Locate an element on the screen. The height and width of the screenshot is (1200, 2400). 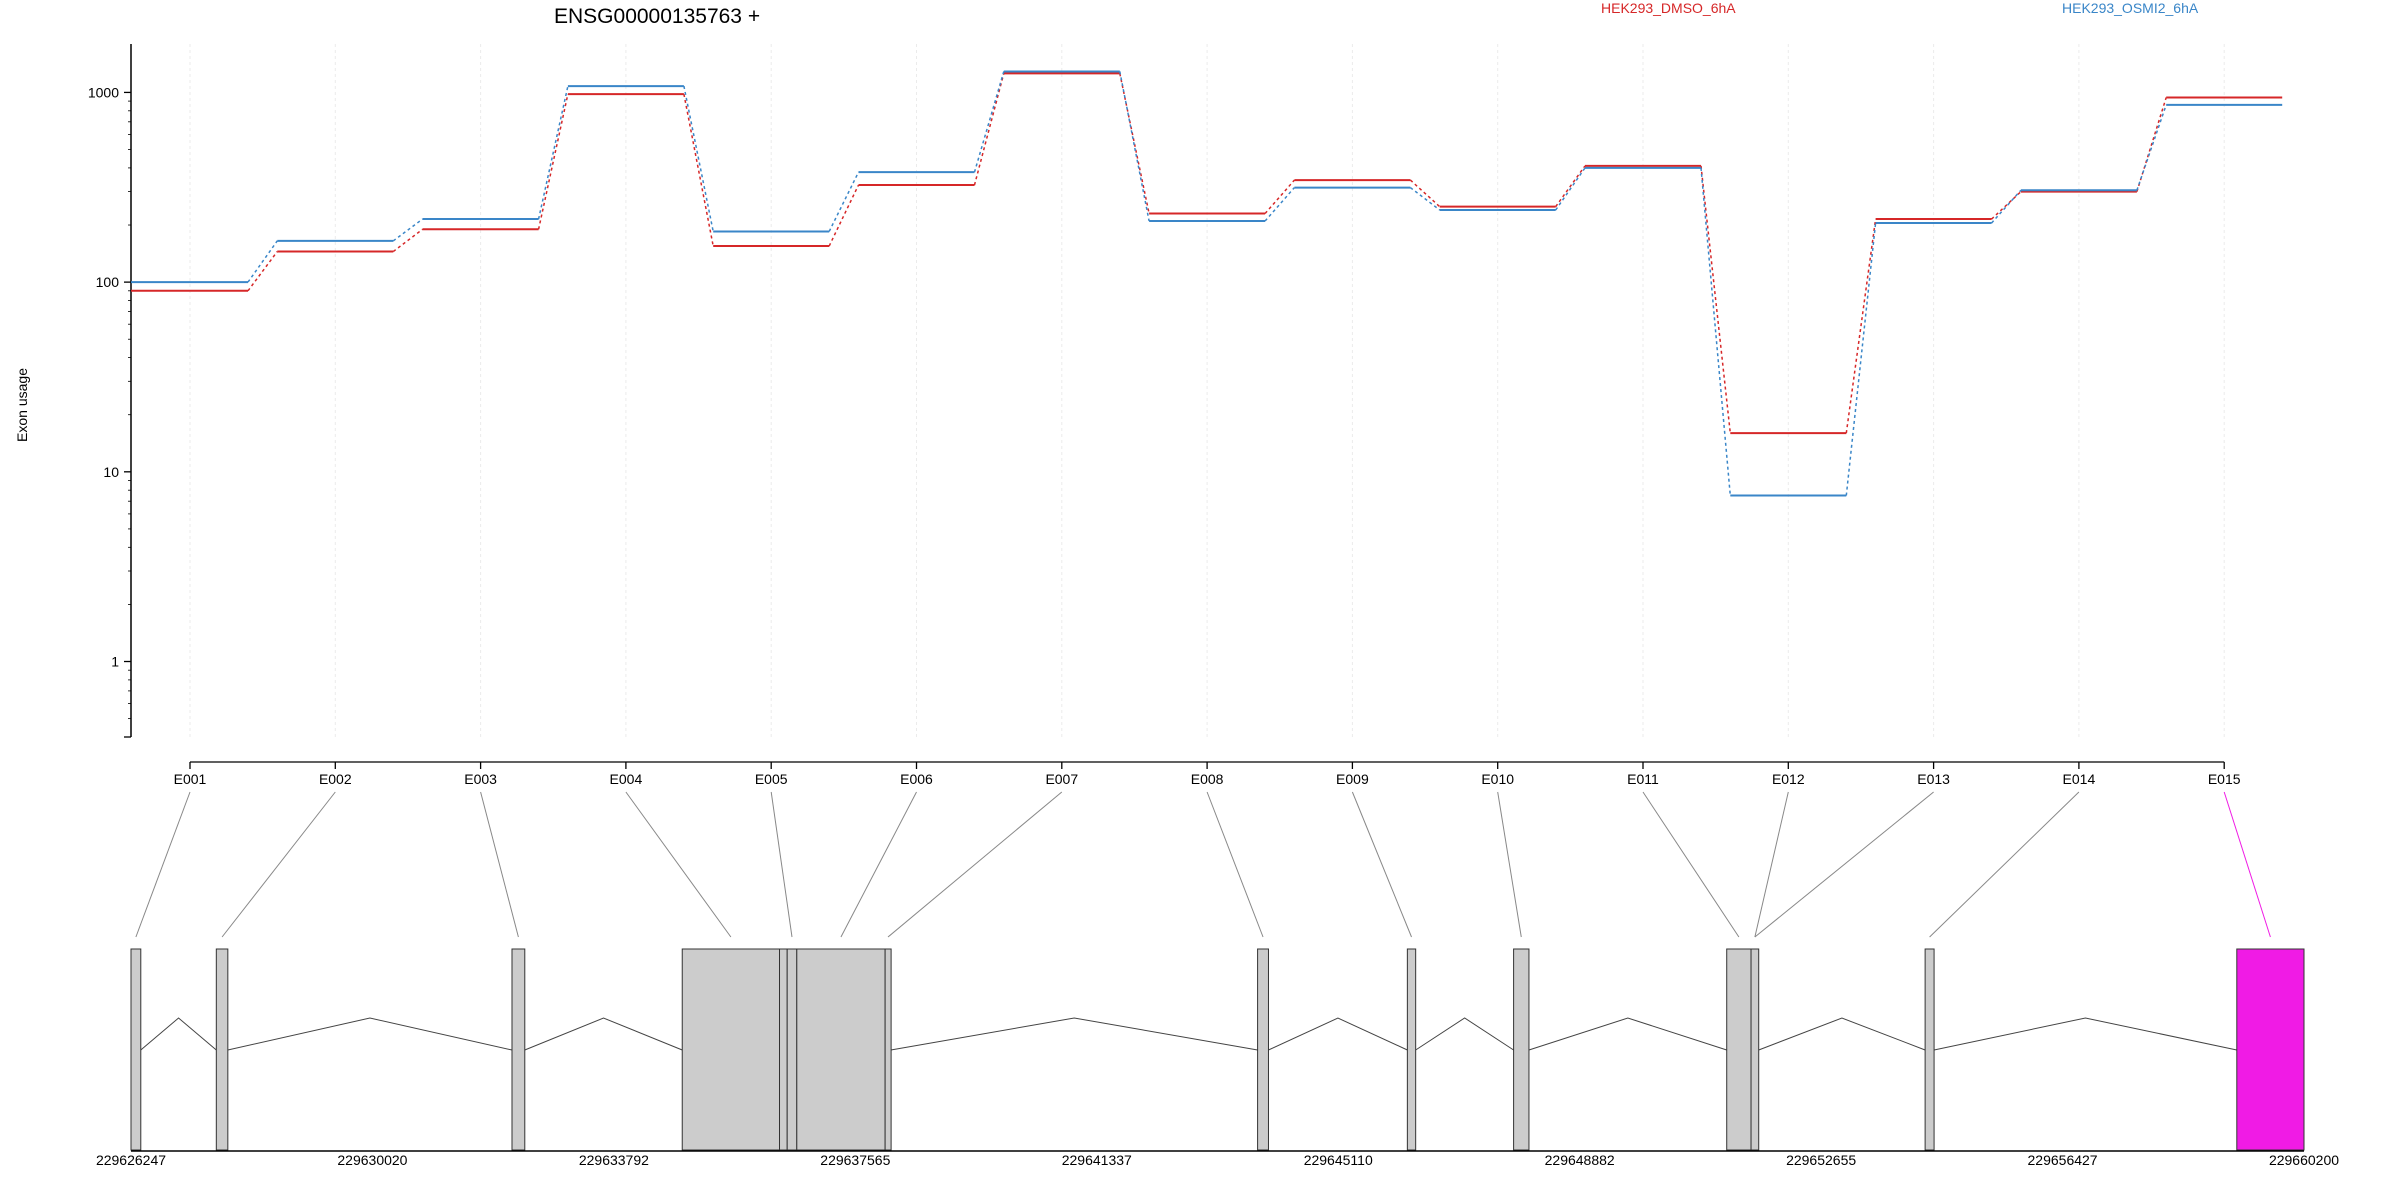
x-tick-label: E010 is located at coordinates (1497, 779).